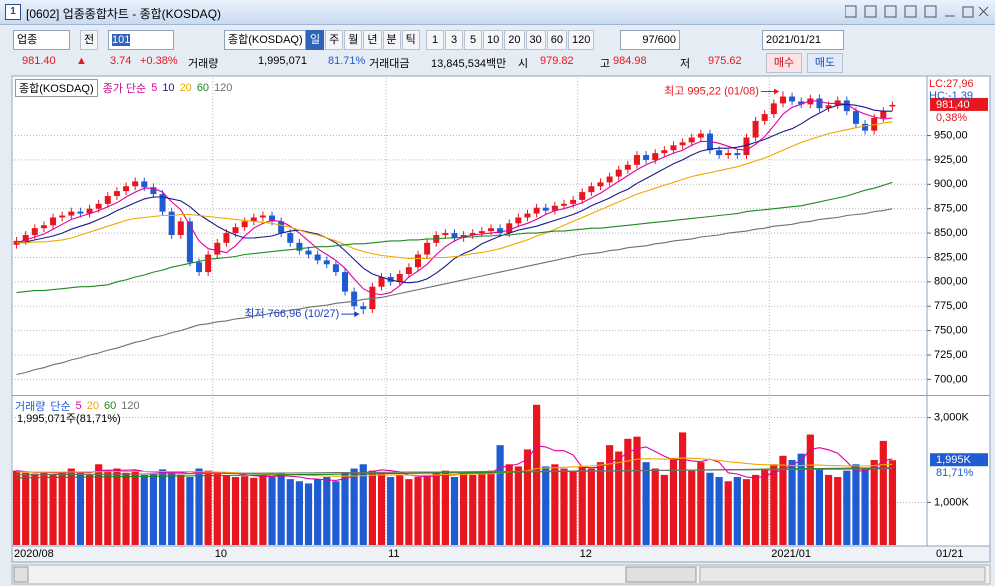 This screenshot has width=995, height=586. What do you see at coordinates (953, 105) in the screenshot?
I see `last-value-label: 981,40` at bounding box center [953, 105].